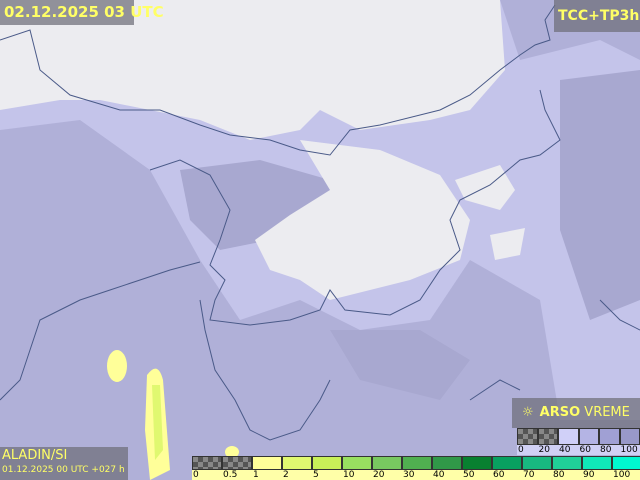 Image resolution: width=640 pixels, height=480 pixels. Describe the element at coordinates (82, 12) in the screenshot. I see `valid-time-label: 02.12.2025 03 UTC` at that location.